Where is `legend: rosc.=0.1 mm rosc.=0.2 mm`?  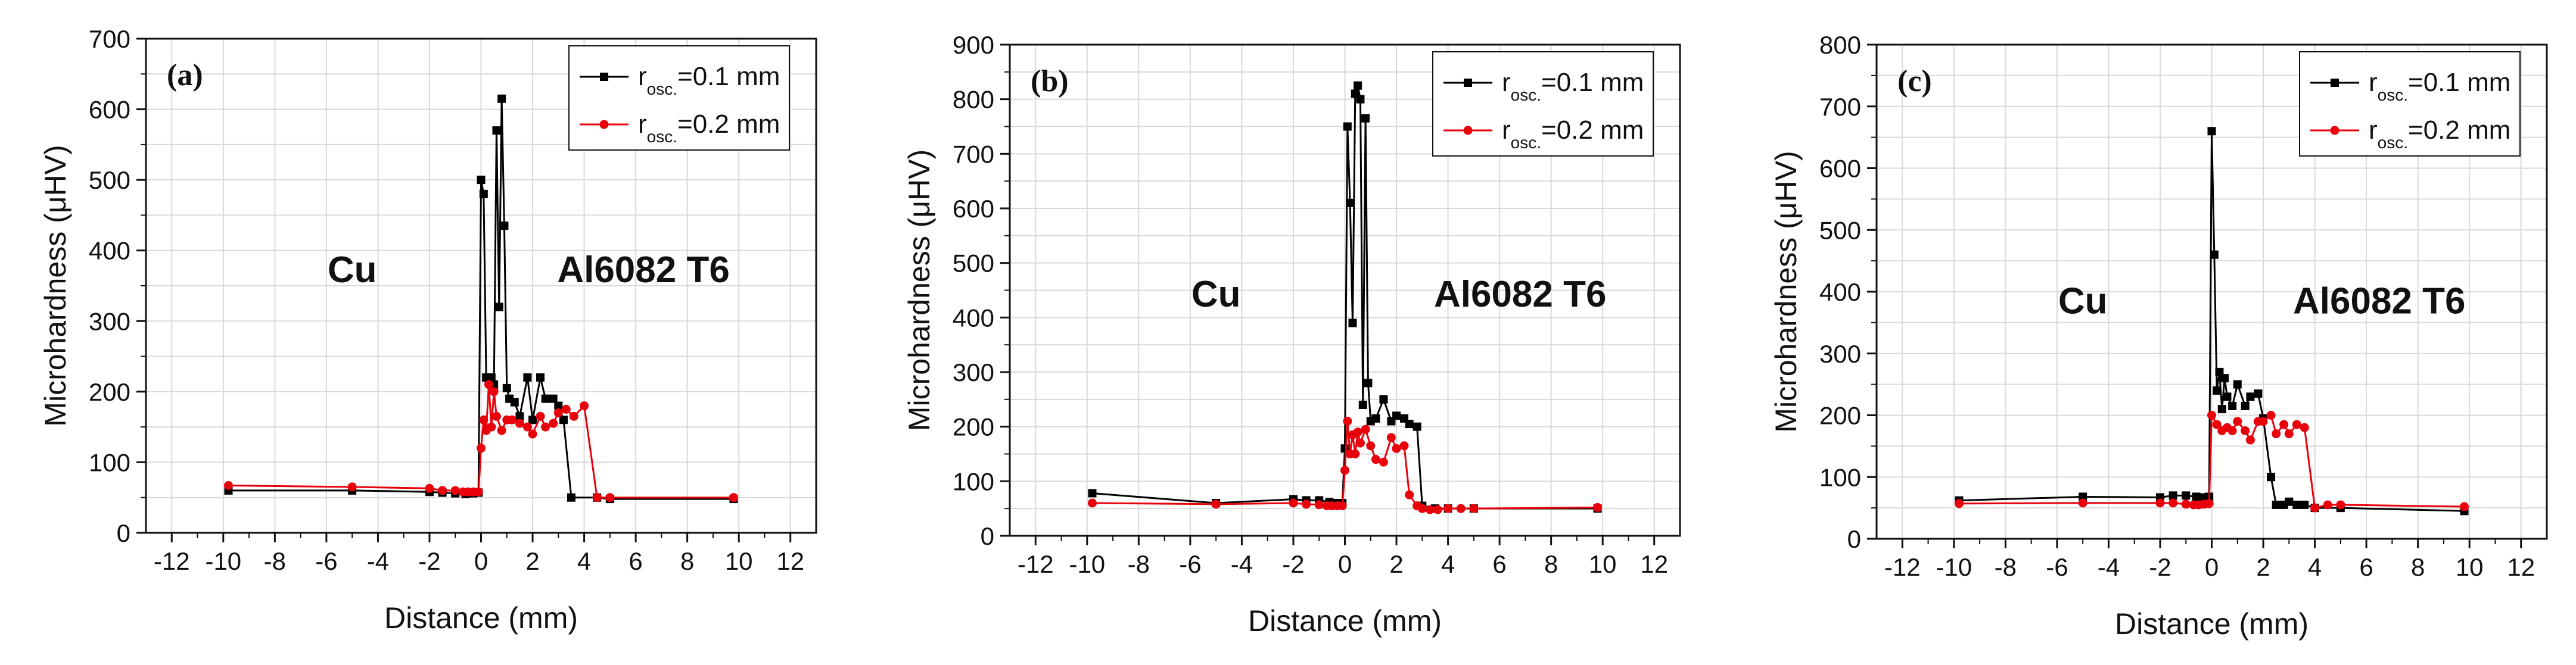 legend: rosc.=0.1 mm rosc.=0.2 mm is located at coordinates (679, 98).